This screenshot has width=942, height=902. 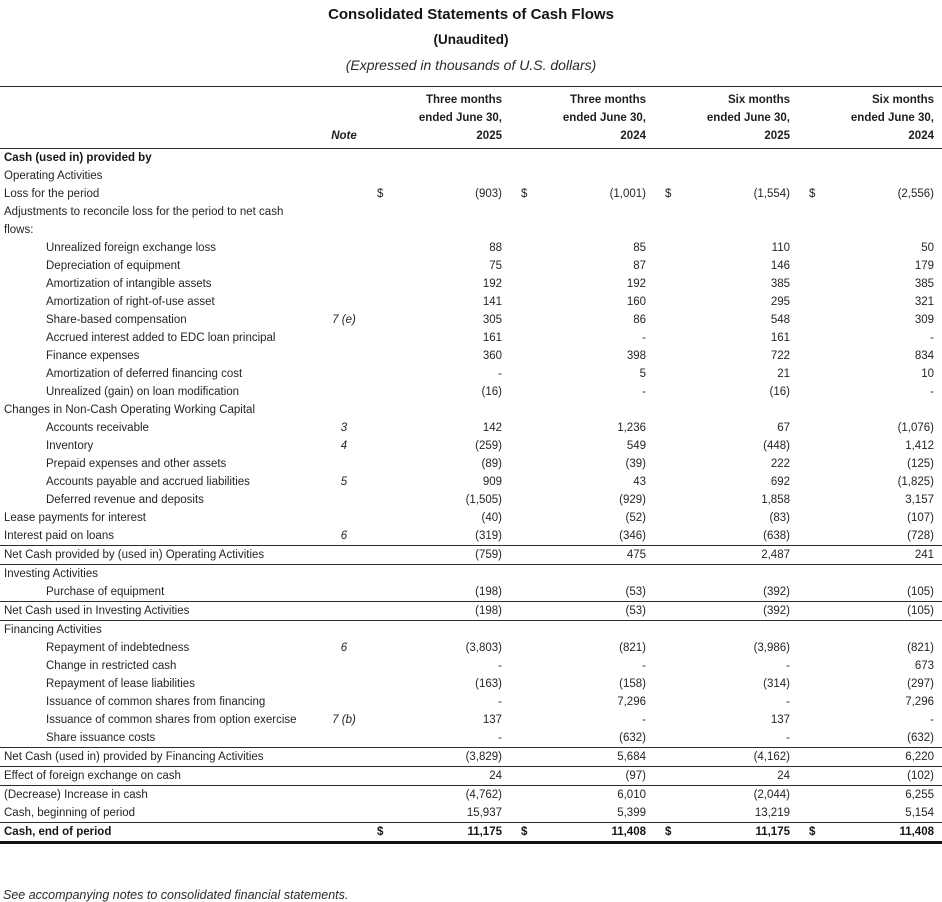 I want to click on document-subtitle: (Unaudited), so click(x=471, y=39).